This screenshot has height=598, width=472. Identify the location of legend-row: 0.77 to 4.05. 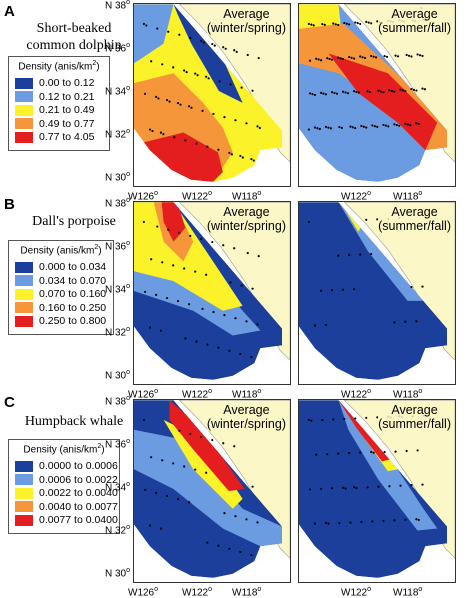
(62, 137).